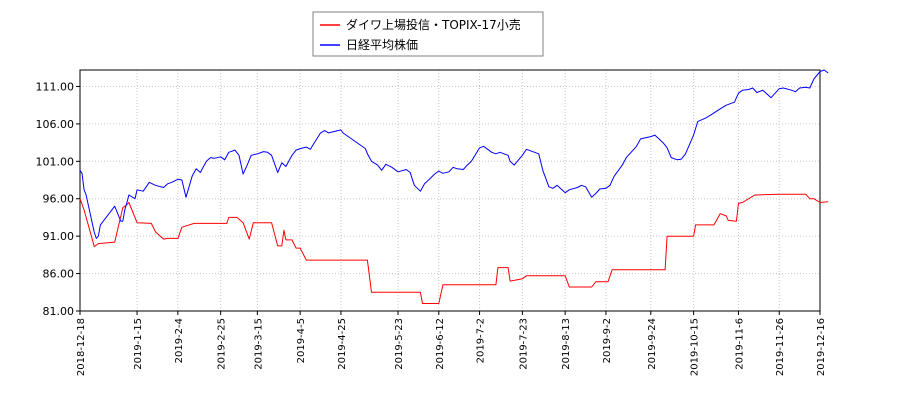 The image size is (900, 400). What do you see at coordinates (566, 344) in the screenshot?
I see `x-tick-label: 2019-8-13` at bounding box center [566, 344].